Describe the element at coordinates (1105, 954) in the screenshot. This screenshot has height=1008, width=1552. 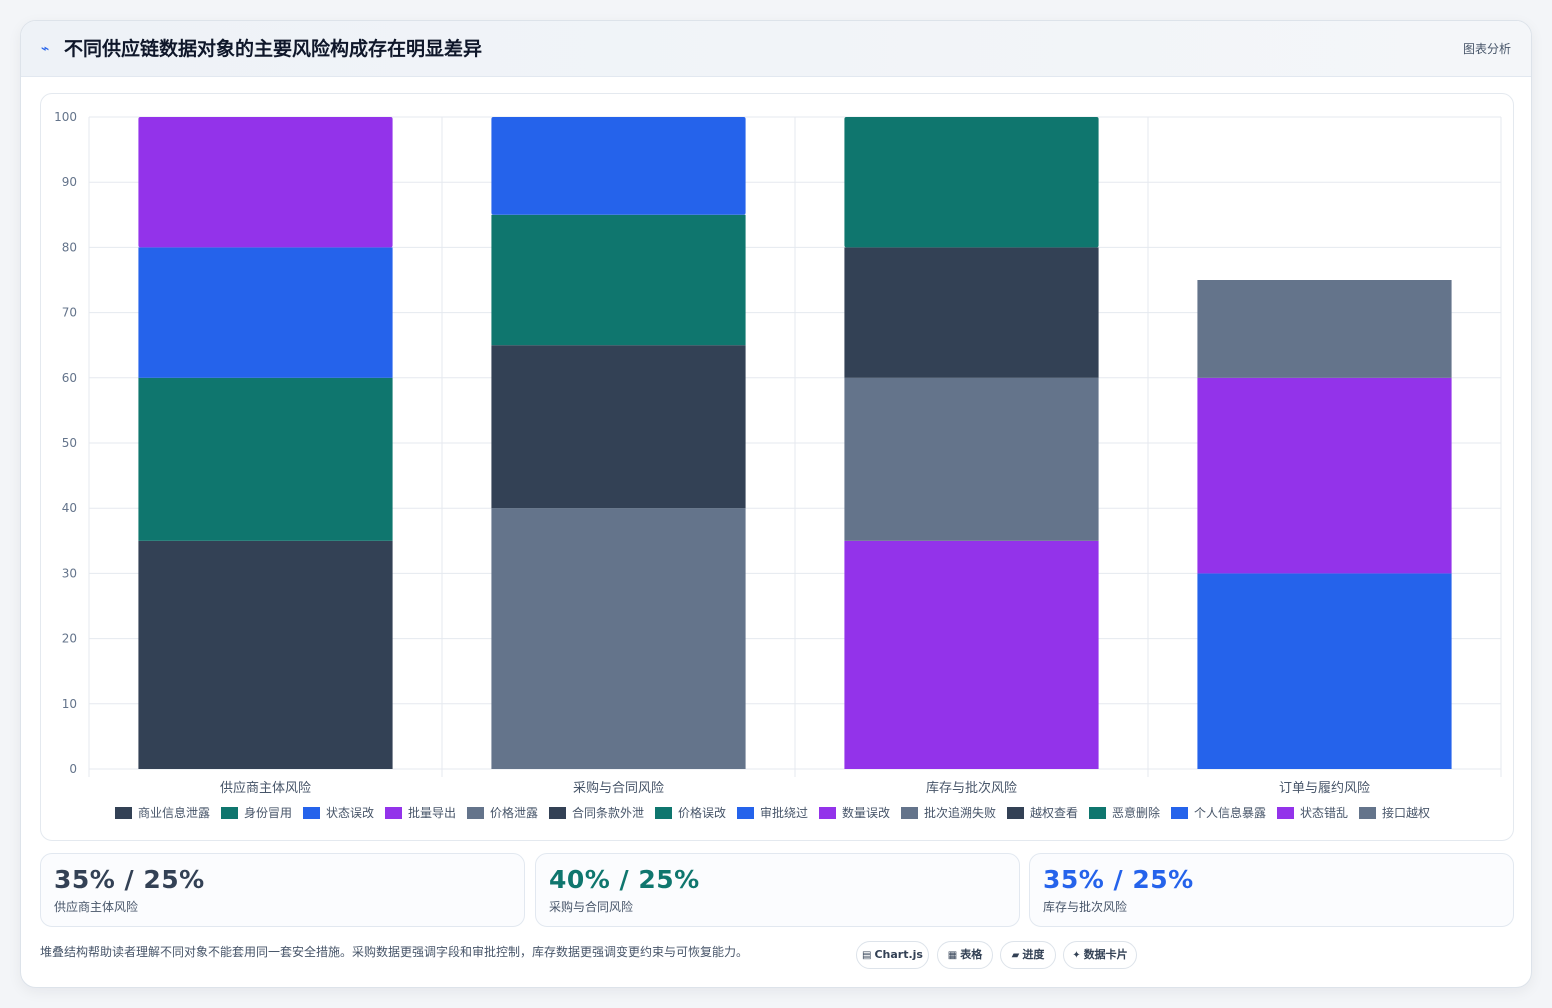
I see `tag-label: 数据卡片` at that location.